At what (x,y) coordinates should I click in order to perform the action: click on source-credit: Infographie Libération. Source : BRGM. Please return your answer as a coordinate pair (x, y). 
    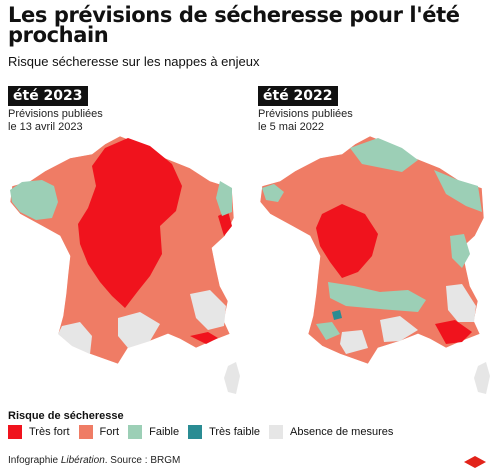
    Looking at the image, I should click on (94, 460).